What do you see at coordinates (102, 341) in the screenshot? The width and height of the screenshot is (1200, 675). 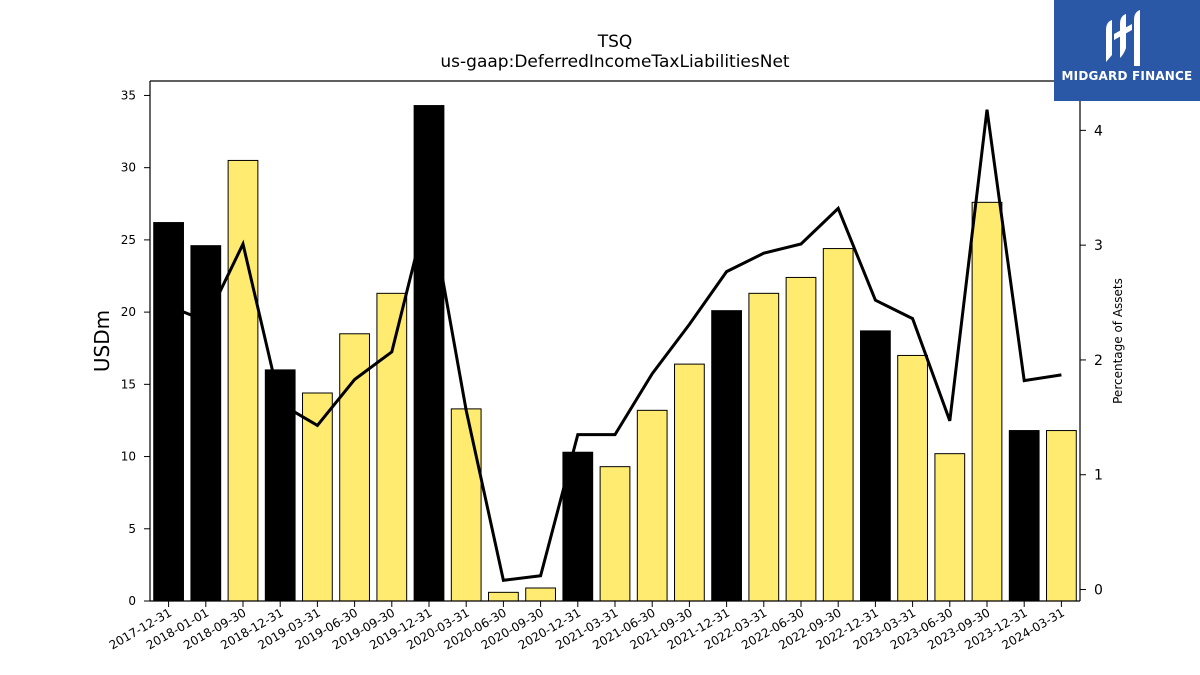 I see `y-axis-label: USDm` at bounding box center [102, 341].